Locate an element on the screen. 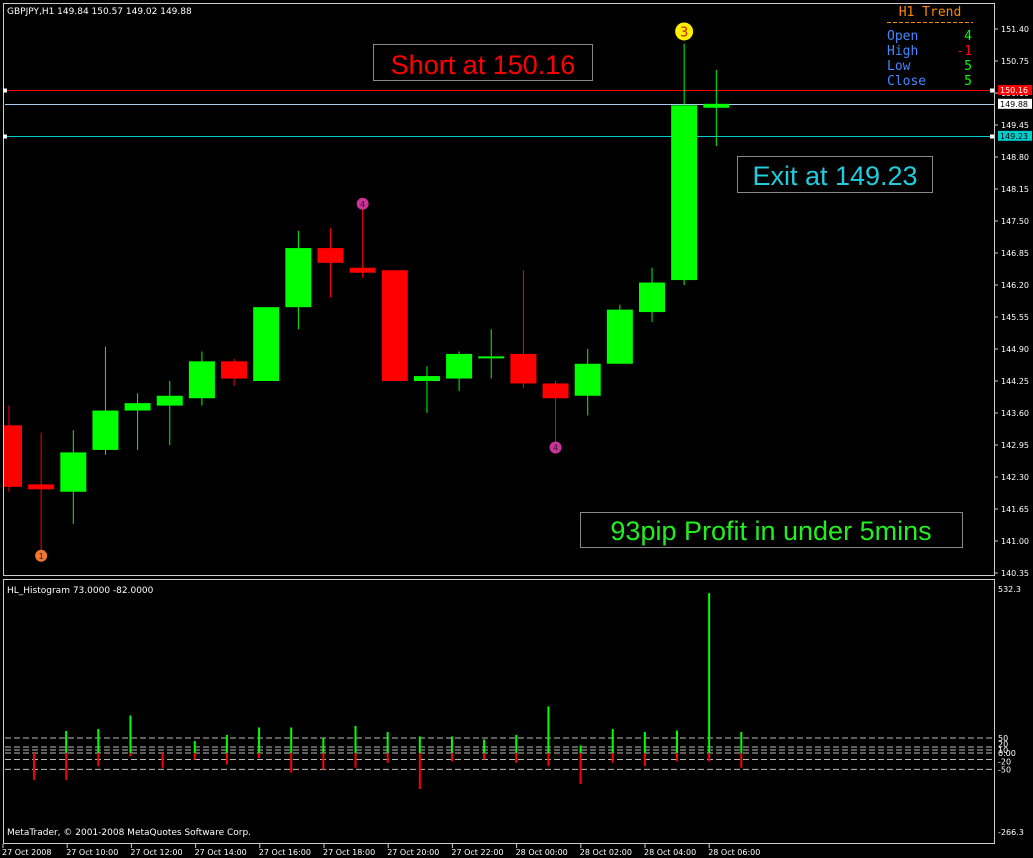 The height and width of the screenshot is (858, 1033). trend-row-label: Low is located at coordinates (899, 66).